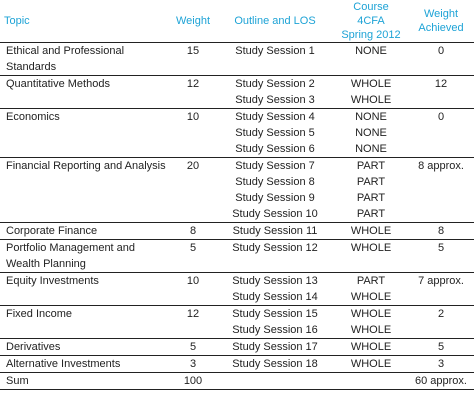 Image resolution: width=474 pixels, height=412 pixels. I want to click on table-row: Study Session 9 PART, so click(237, 198).